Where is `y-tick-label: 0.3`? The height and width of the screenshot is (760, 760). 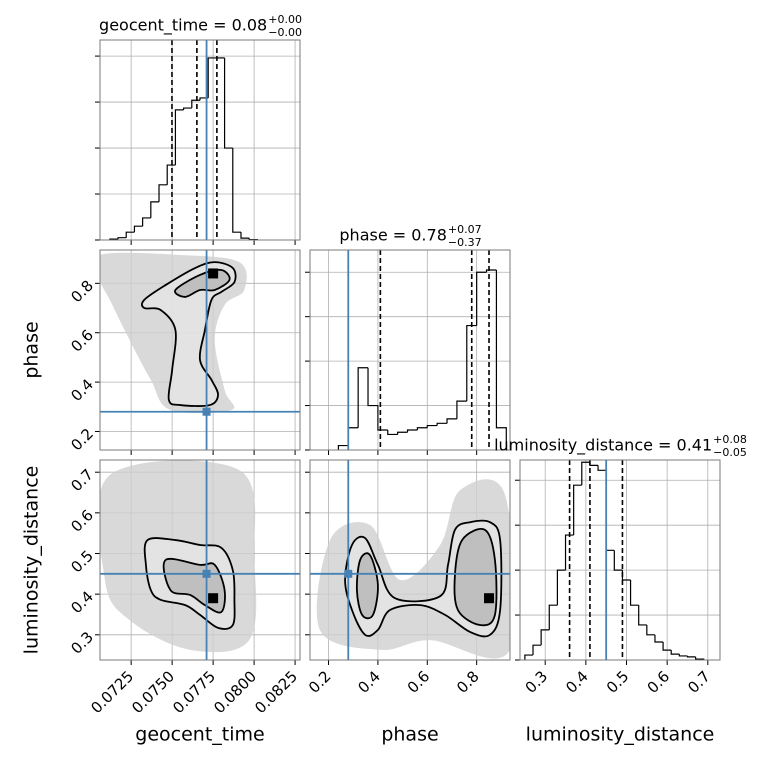
y-tick-label: 0.3 is located at coordinates (82, 643).